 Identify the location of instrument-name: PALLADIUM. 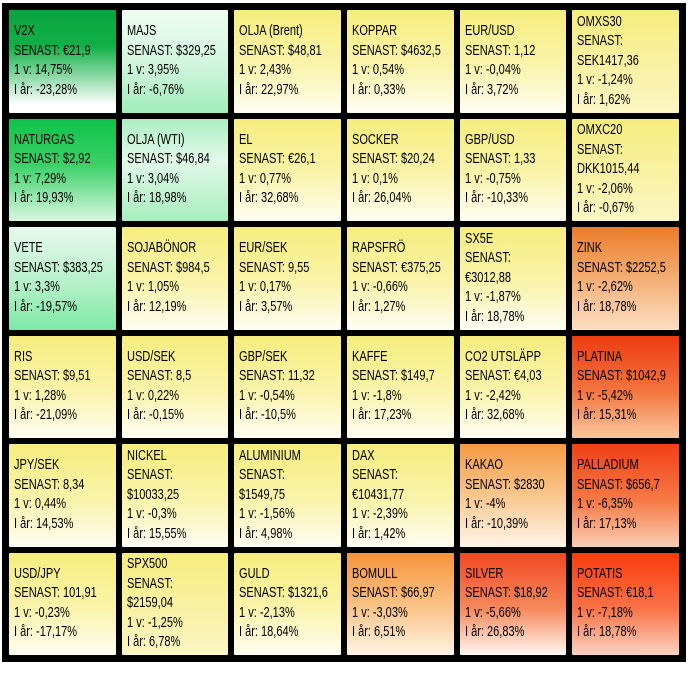
(608, 465).